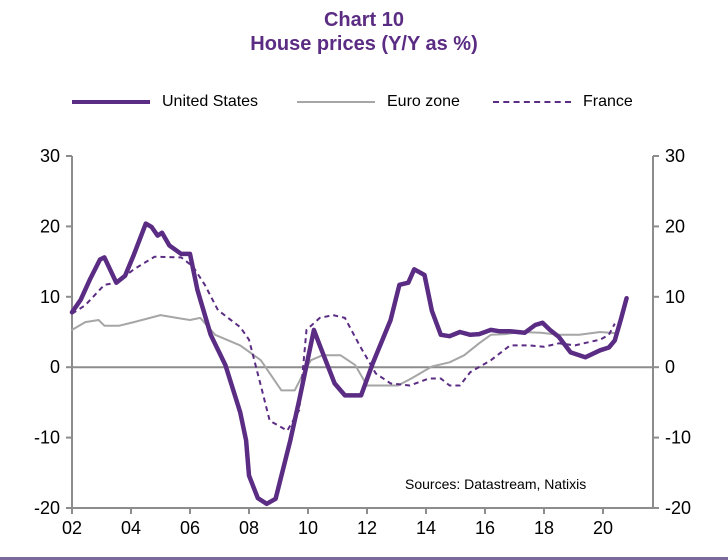  Describe the element at coordinates (47, 508) in the screenshot. I see `y-tick-label-left: -20` at that location.